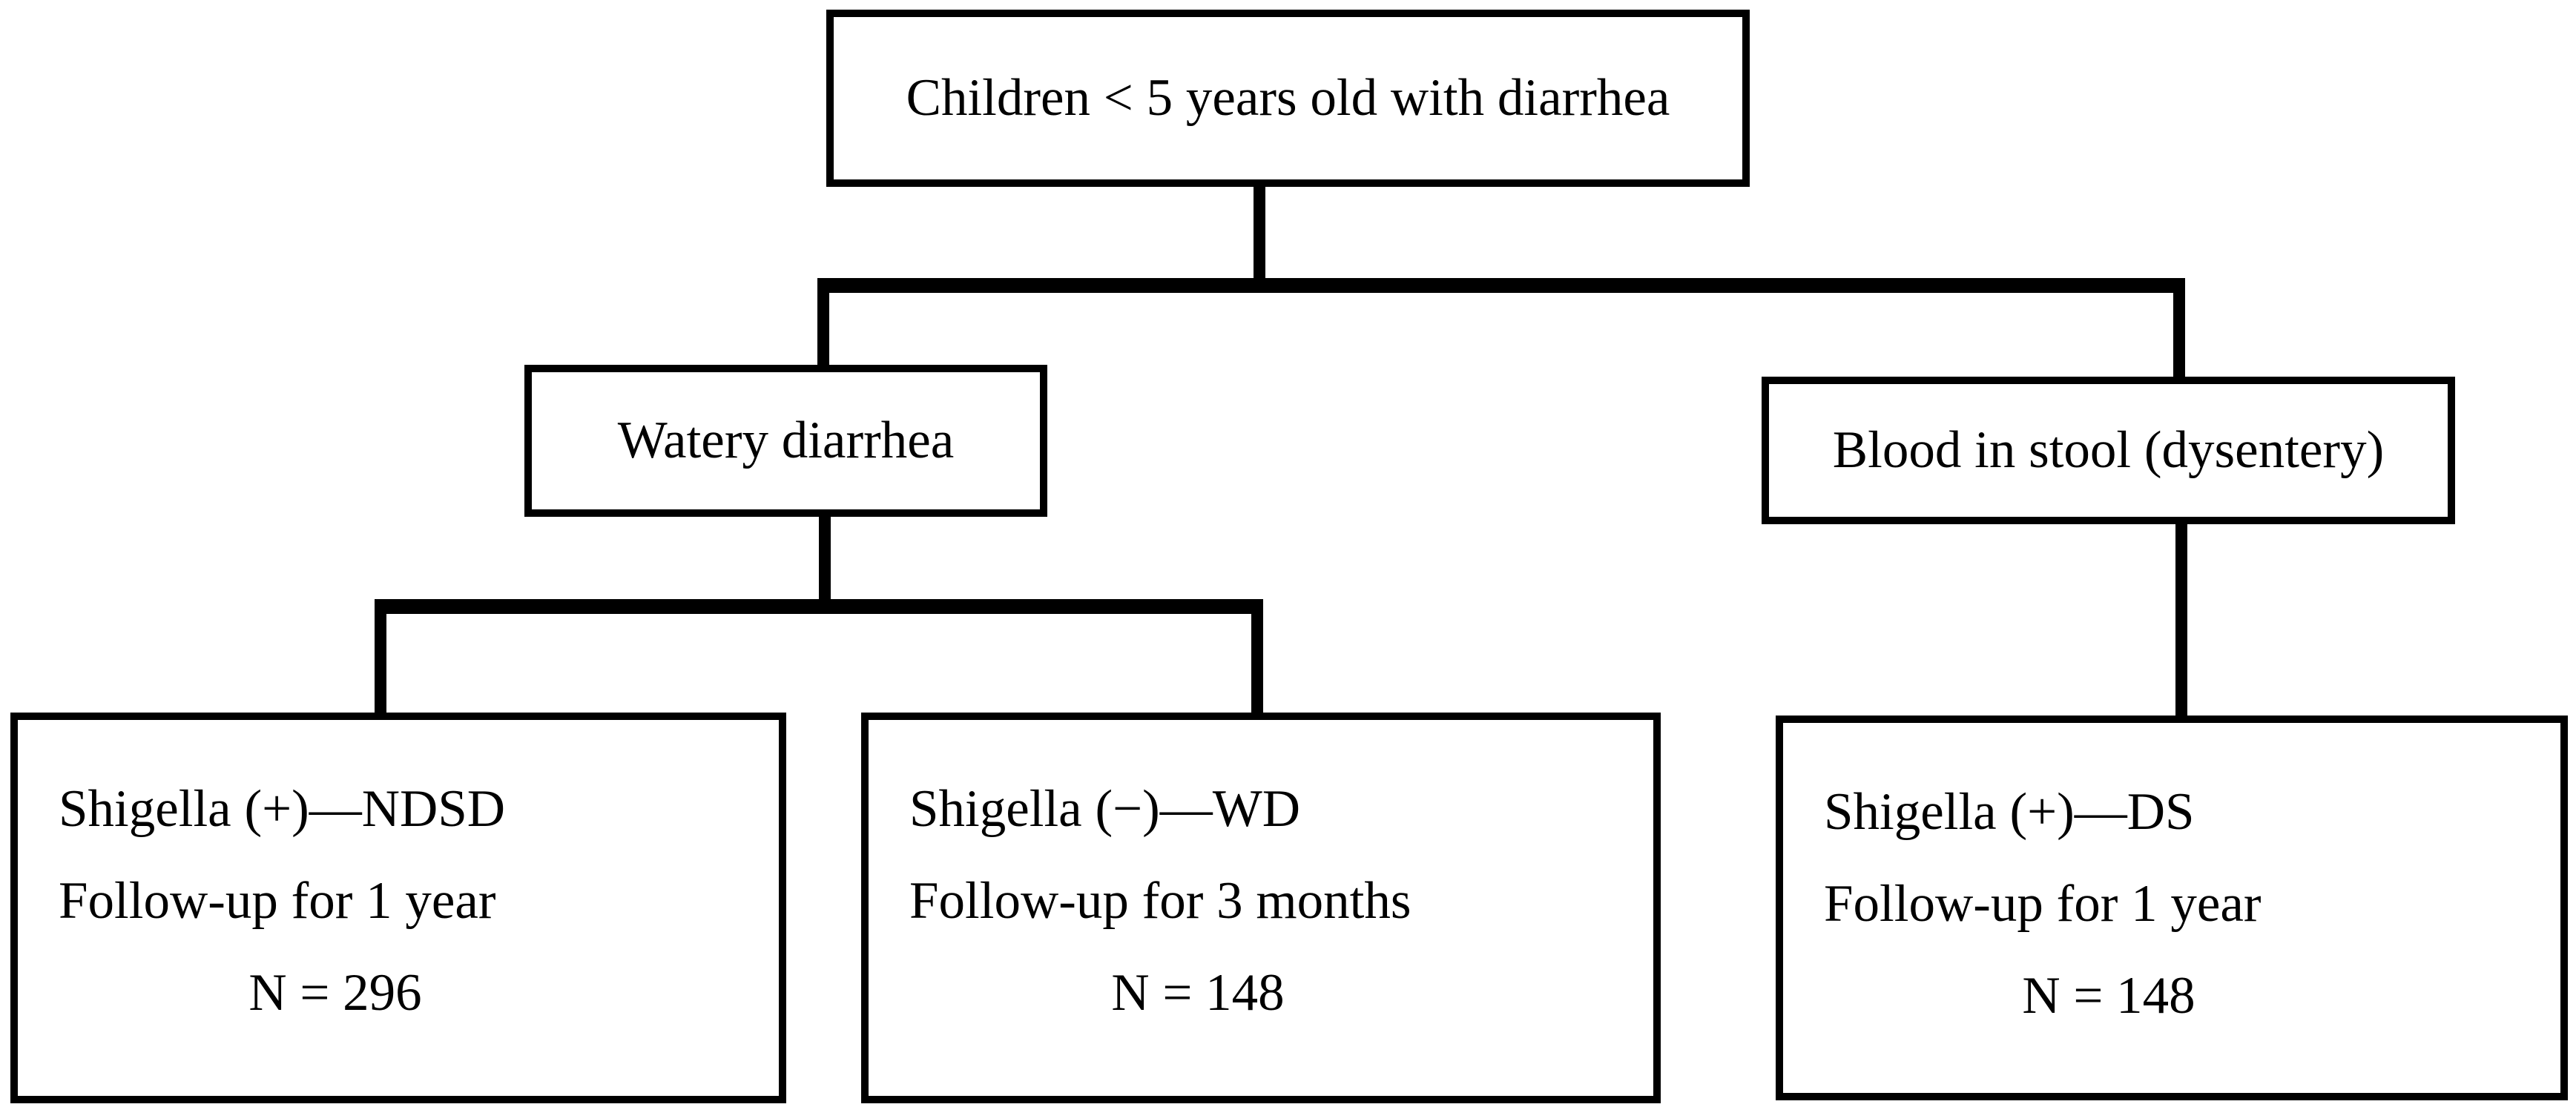 This screenshot has height=1107, width=2576. Describe the element at coordinates (1259, 235) in the screenshot. I see `connector-root-drop` at that location.